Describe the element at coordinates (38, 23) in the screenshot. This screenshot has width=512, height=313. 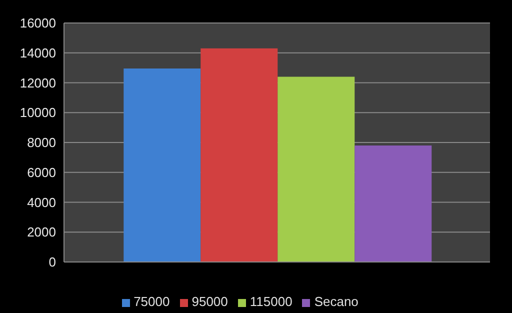
I see `y-tick-label: 16000` at that location.